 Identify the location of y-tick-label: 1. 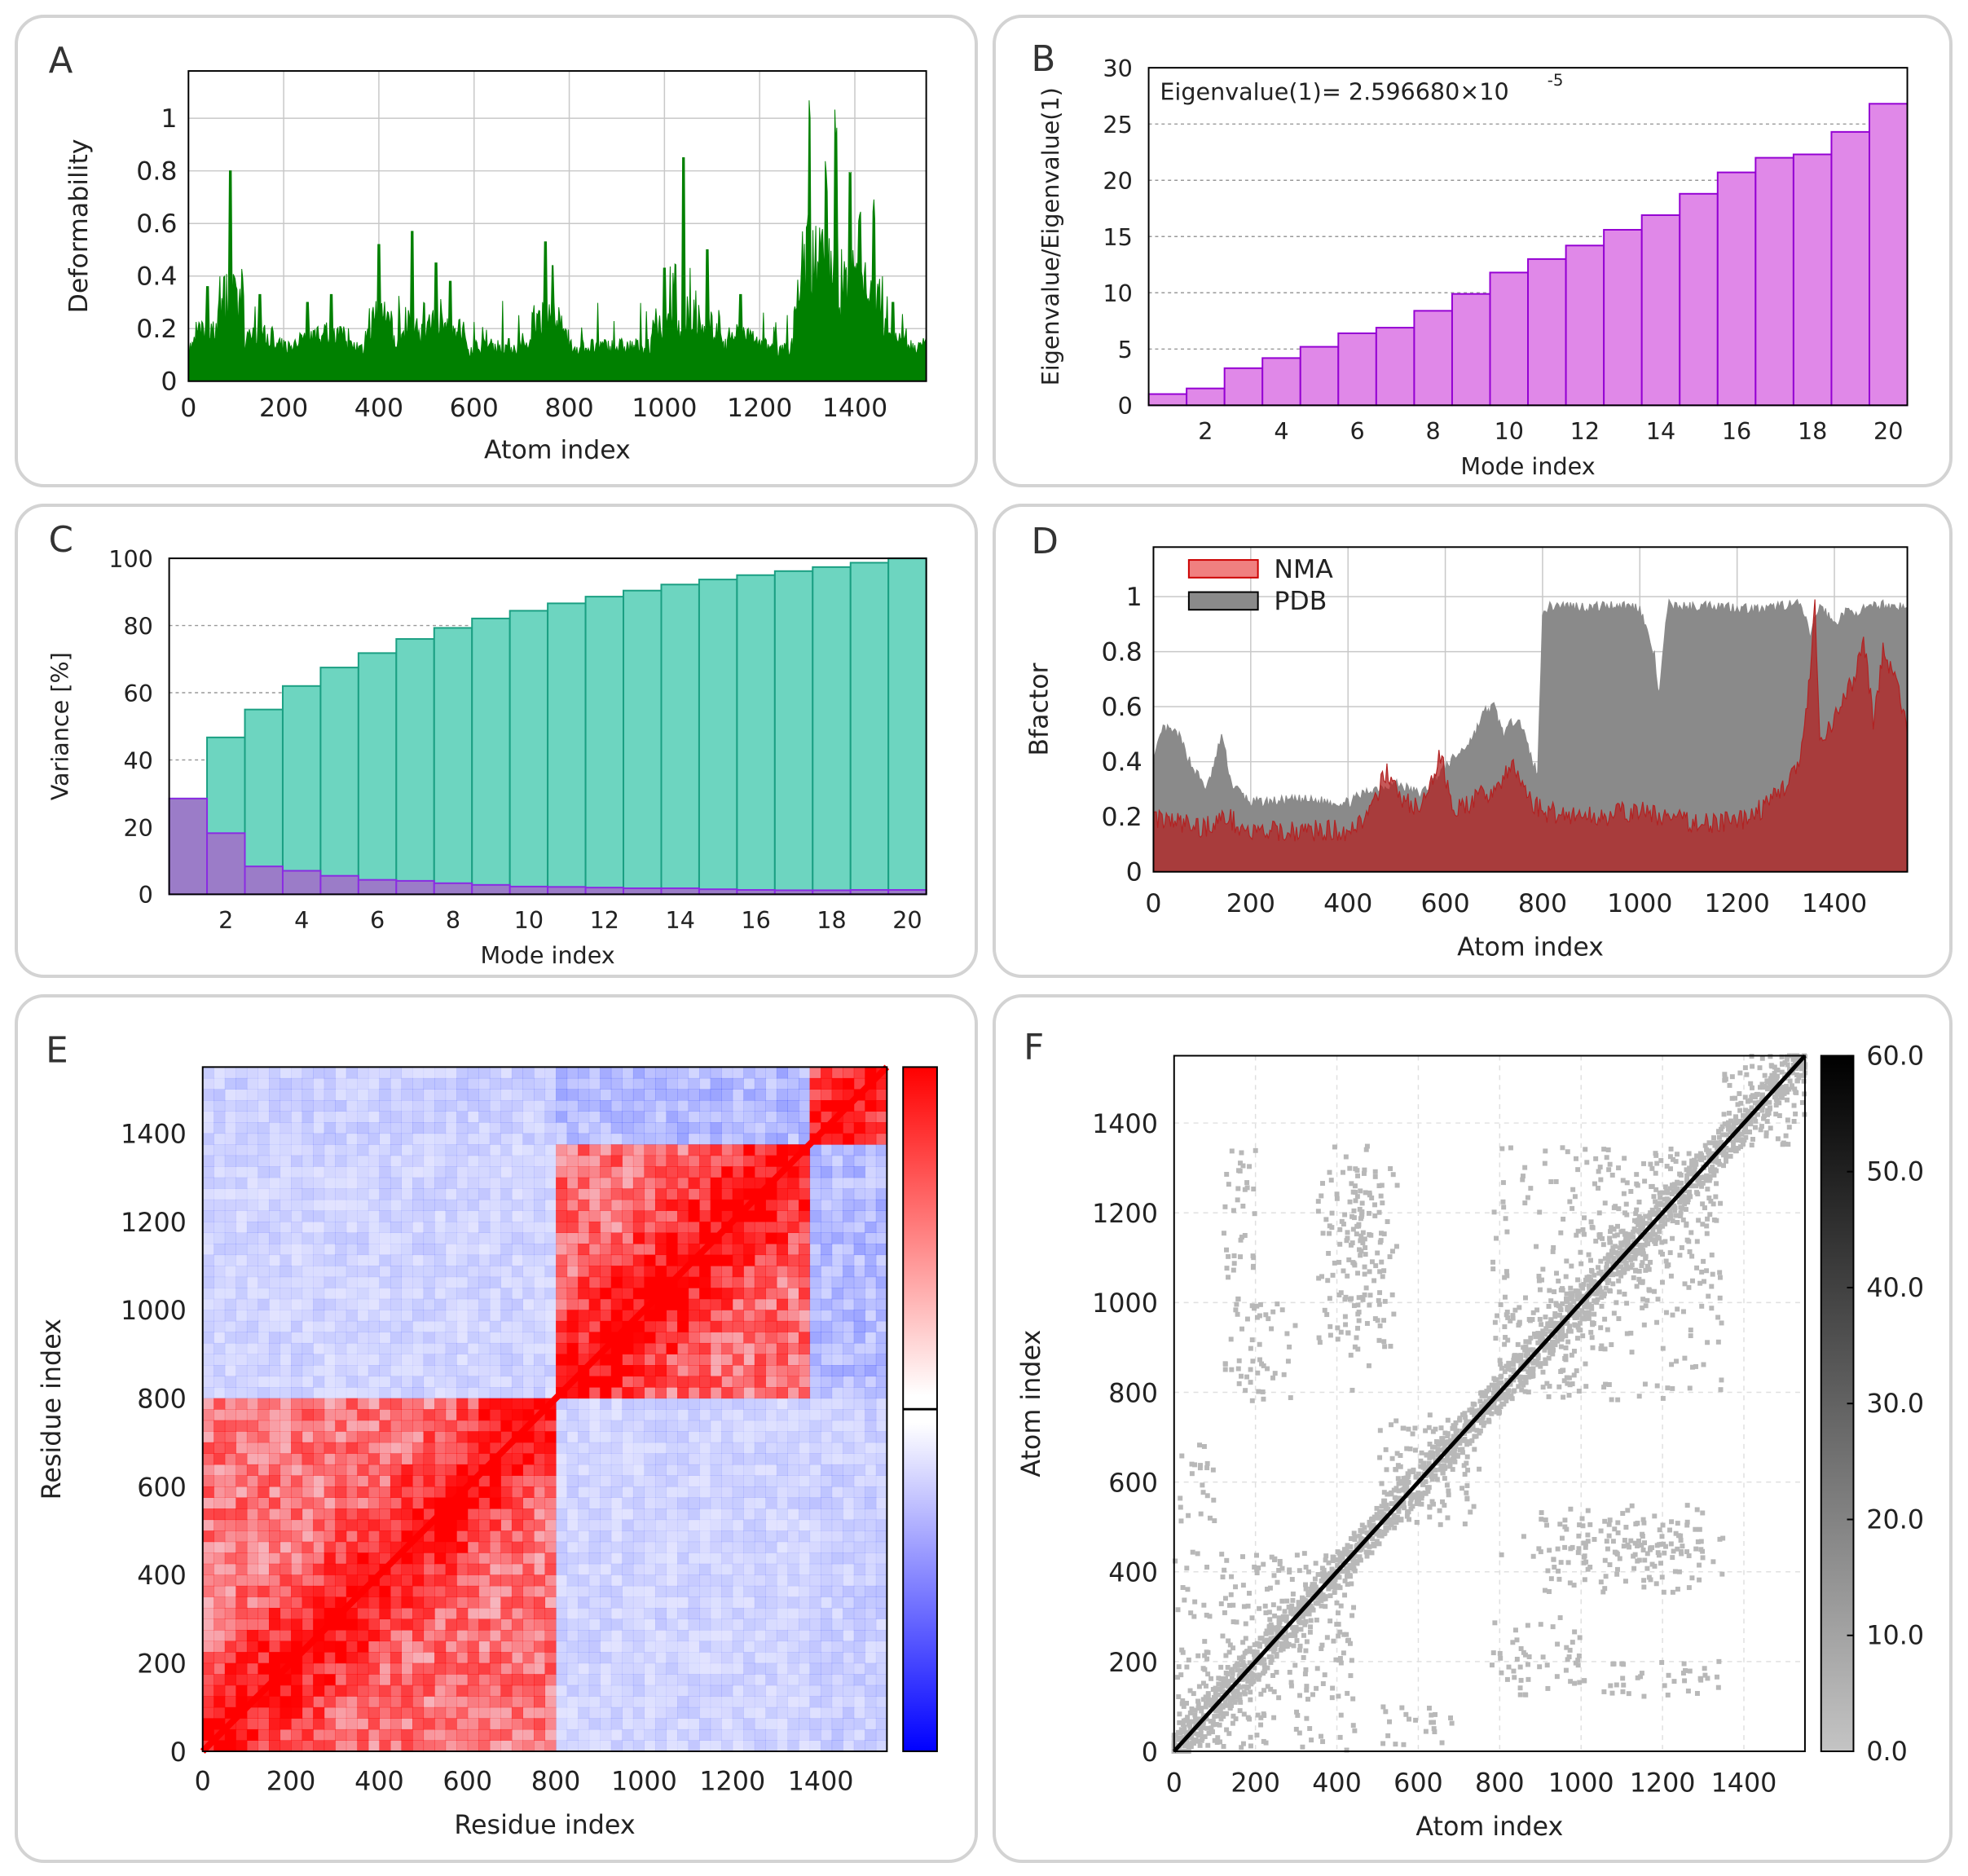
(169, 119).